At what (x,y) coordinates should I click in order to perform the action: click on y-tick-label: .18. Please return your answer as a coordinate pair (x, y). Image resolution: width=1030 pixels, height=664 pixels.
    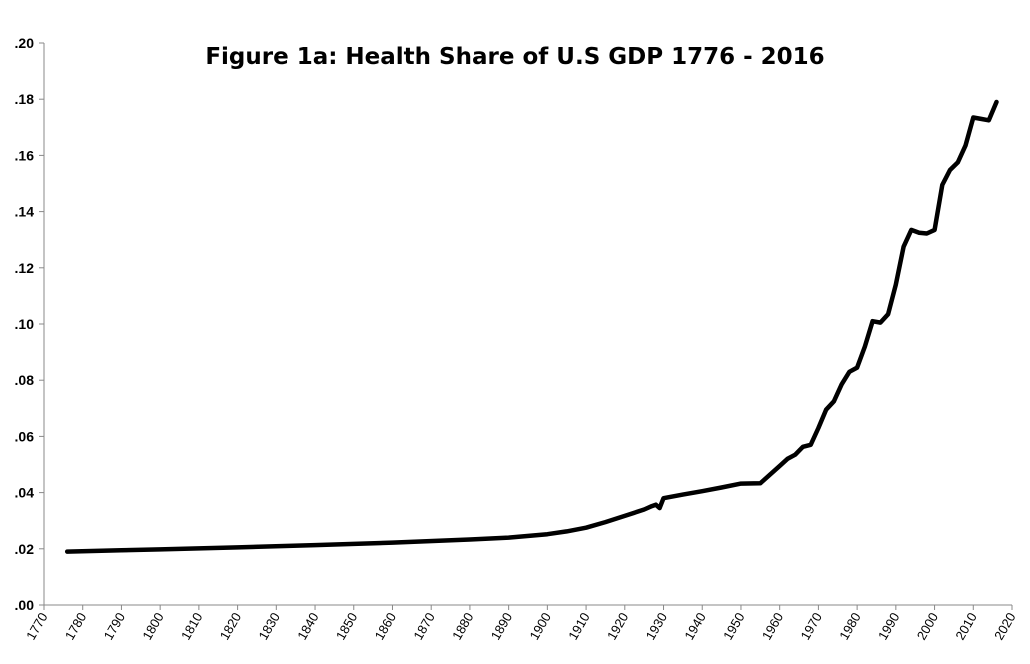
    Looking at the image, I should click on (25, 99).